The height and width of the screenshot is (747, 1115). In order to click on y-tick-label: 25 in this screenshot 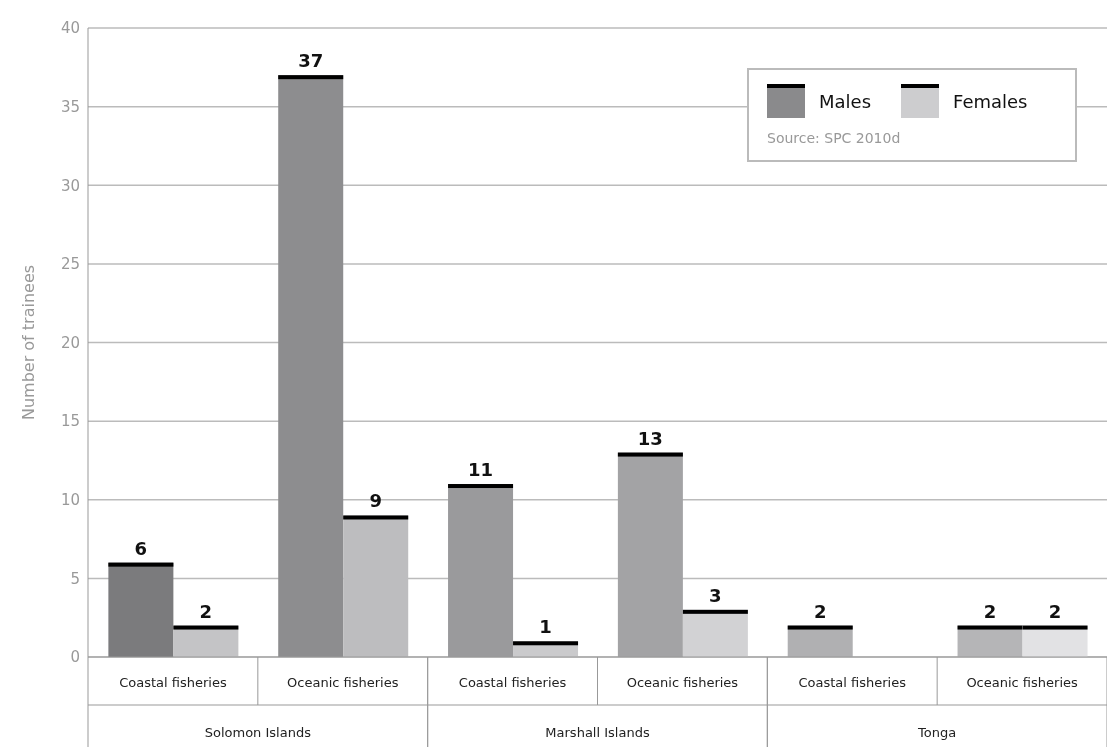, I will do `click(70, 264)`.